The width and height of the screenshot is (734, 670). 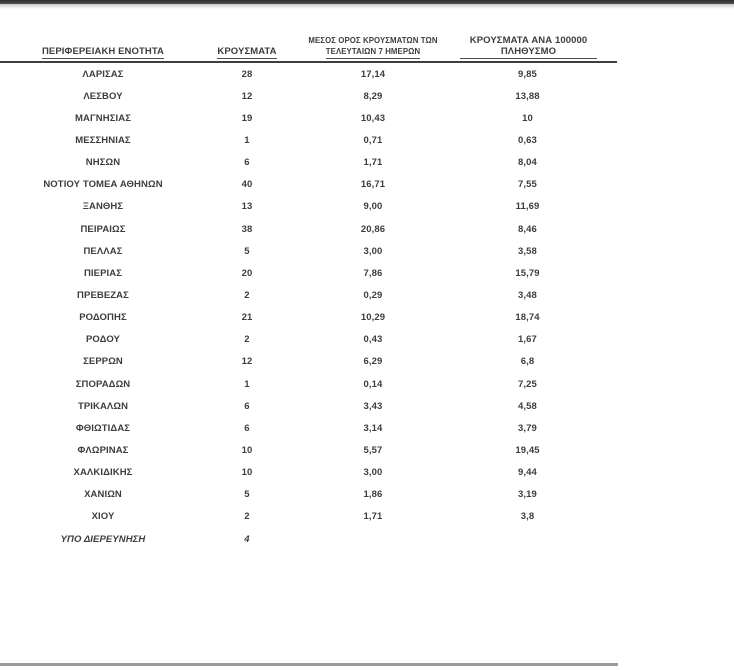 I want to click on avg7-cell: 6,29, so click(x=373, y=362).